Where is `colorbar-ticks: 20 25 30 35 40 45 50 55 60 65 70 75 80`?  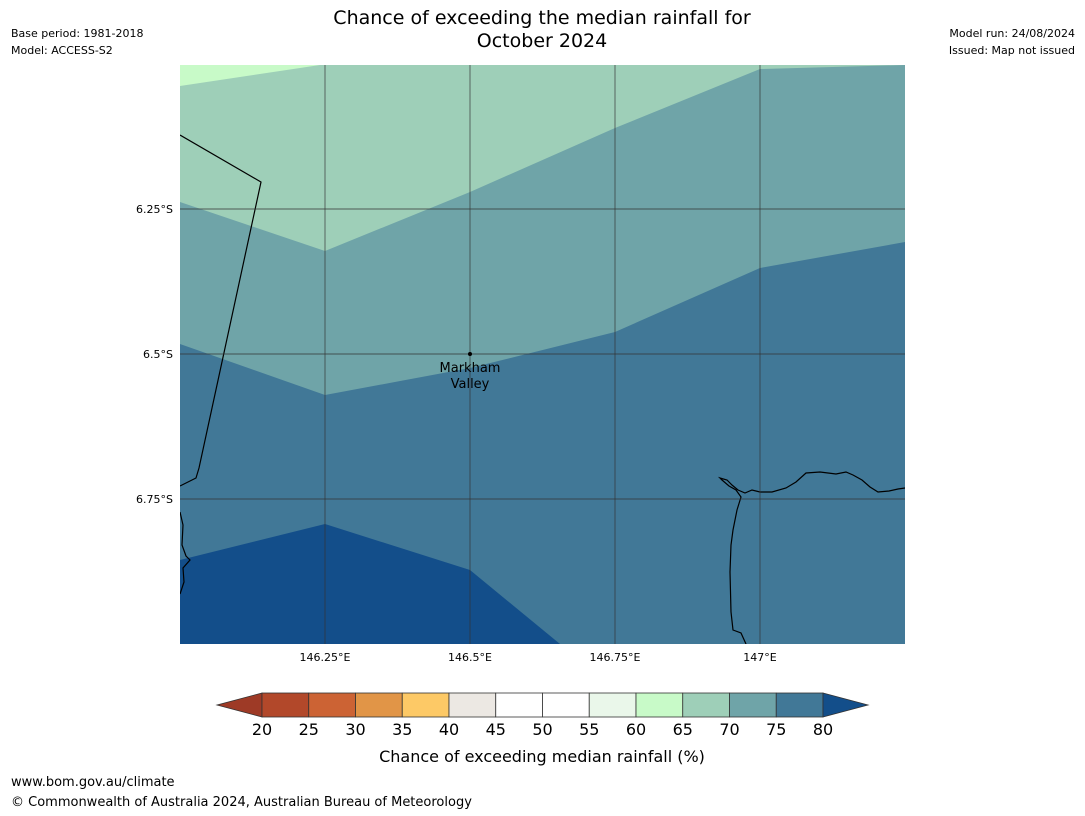
colorbar-ticks: 20 25 30 35 40 45 50 55 60 65 70 75 80 is located at coordinates (542, 729).